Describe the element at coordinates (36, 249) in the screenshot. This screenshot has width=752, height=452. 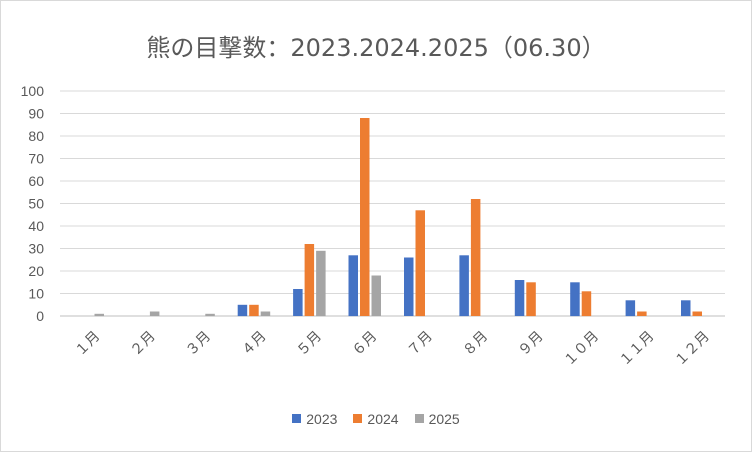
I see `y-tick-label: 30` at that location.